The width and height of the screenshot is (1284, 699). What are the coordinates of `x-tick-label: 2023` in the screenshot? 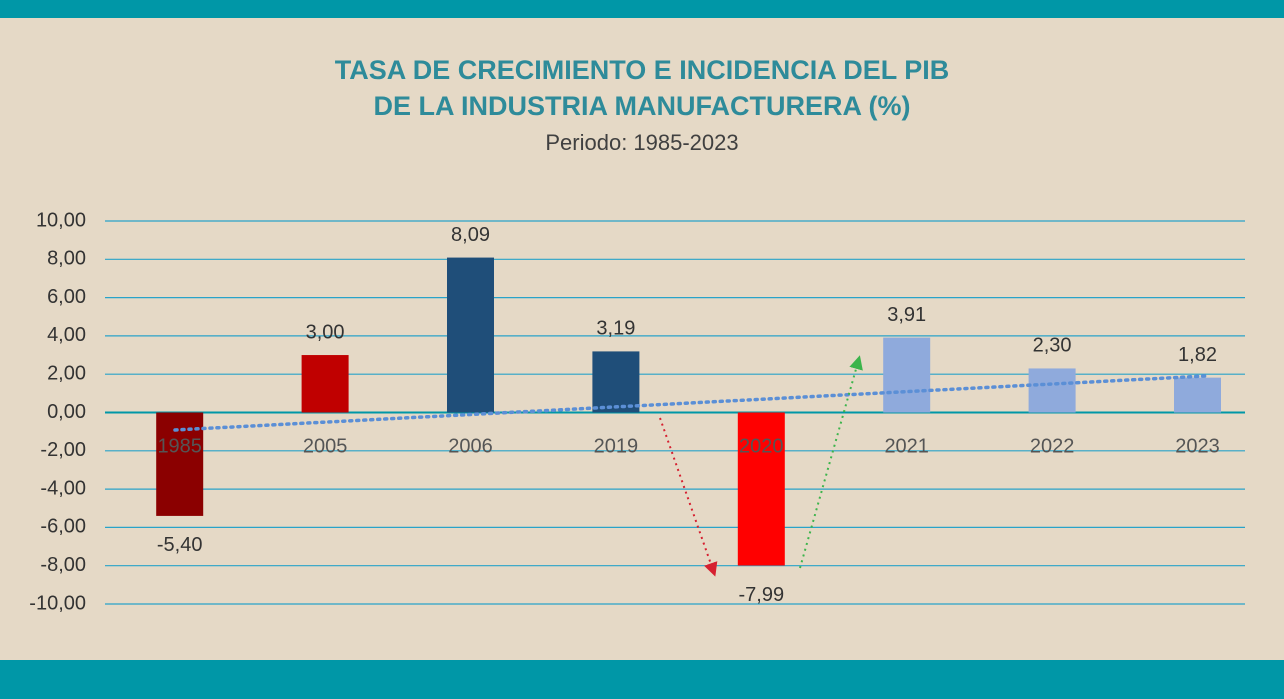 It's located at (1197, 446).